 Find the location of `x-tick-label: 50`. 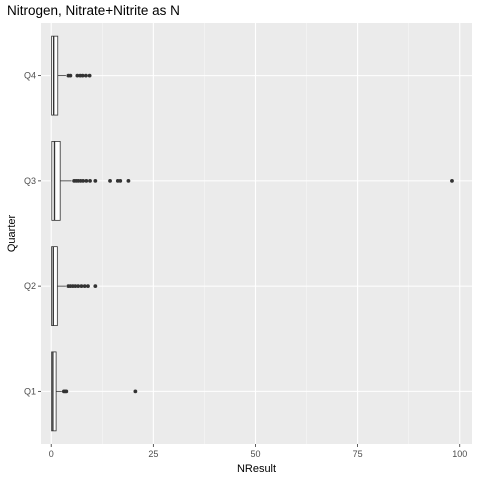

x-tick-label: 50 is located at coordinates (255, 454).